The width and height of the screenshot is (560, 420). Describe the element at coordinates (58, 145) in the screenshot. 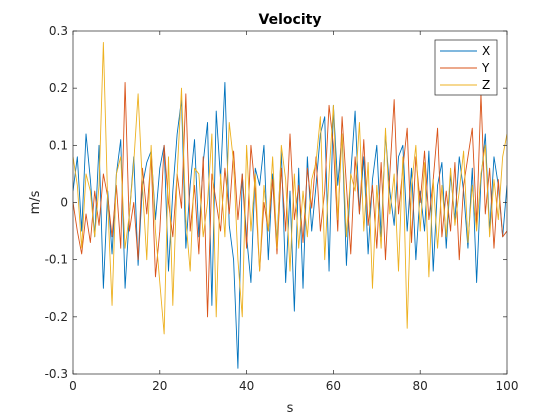

I see `y-tick-label: 0.1` at that location.